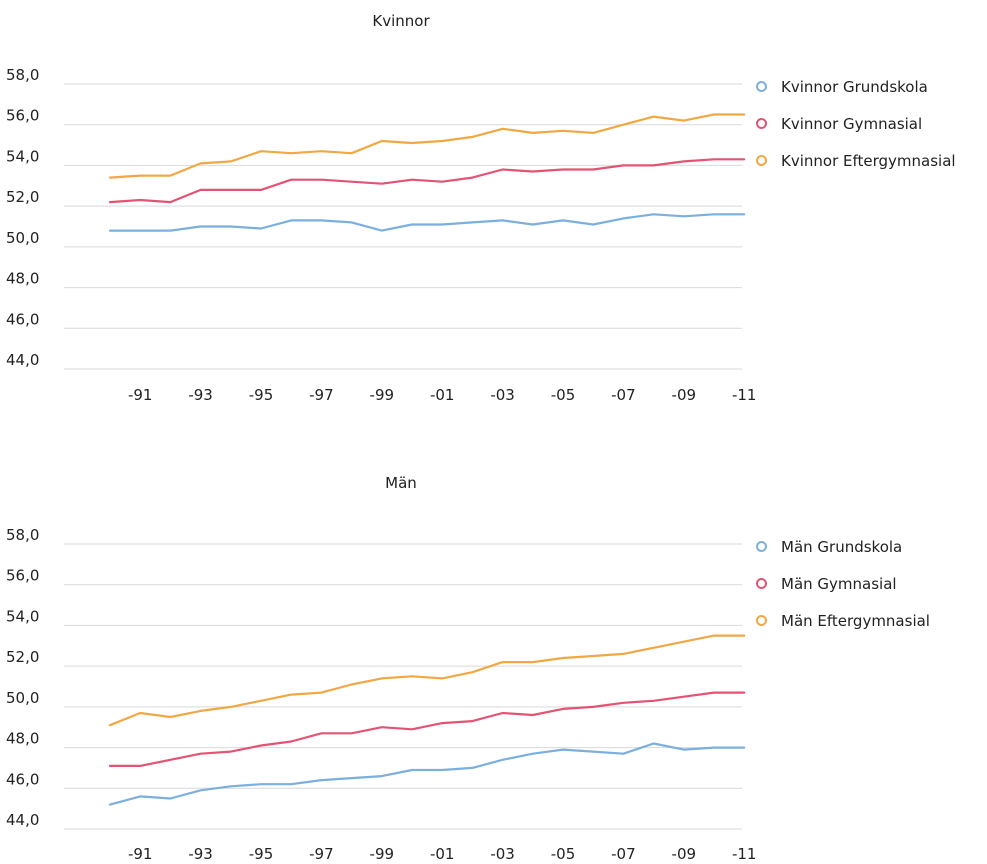 The width and height of the screenshot is (987, 864). What do you see at coordinates (868, 160) in the screenshot?
I see `legend-label: Kvinnor Eftergymnasial` at bounding box center [868, 160].